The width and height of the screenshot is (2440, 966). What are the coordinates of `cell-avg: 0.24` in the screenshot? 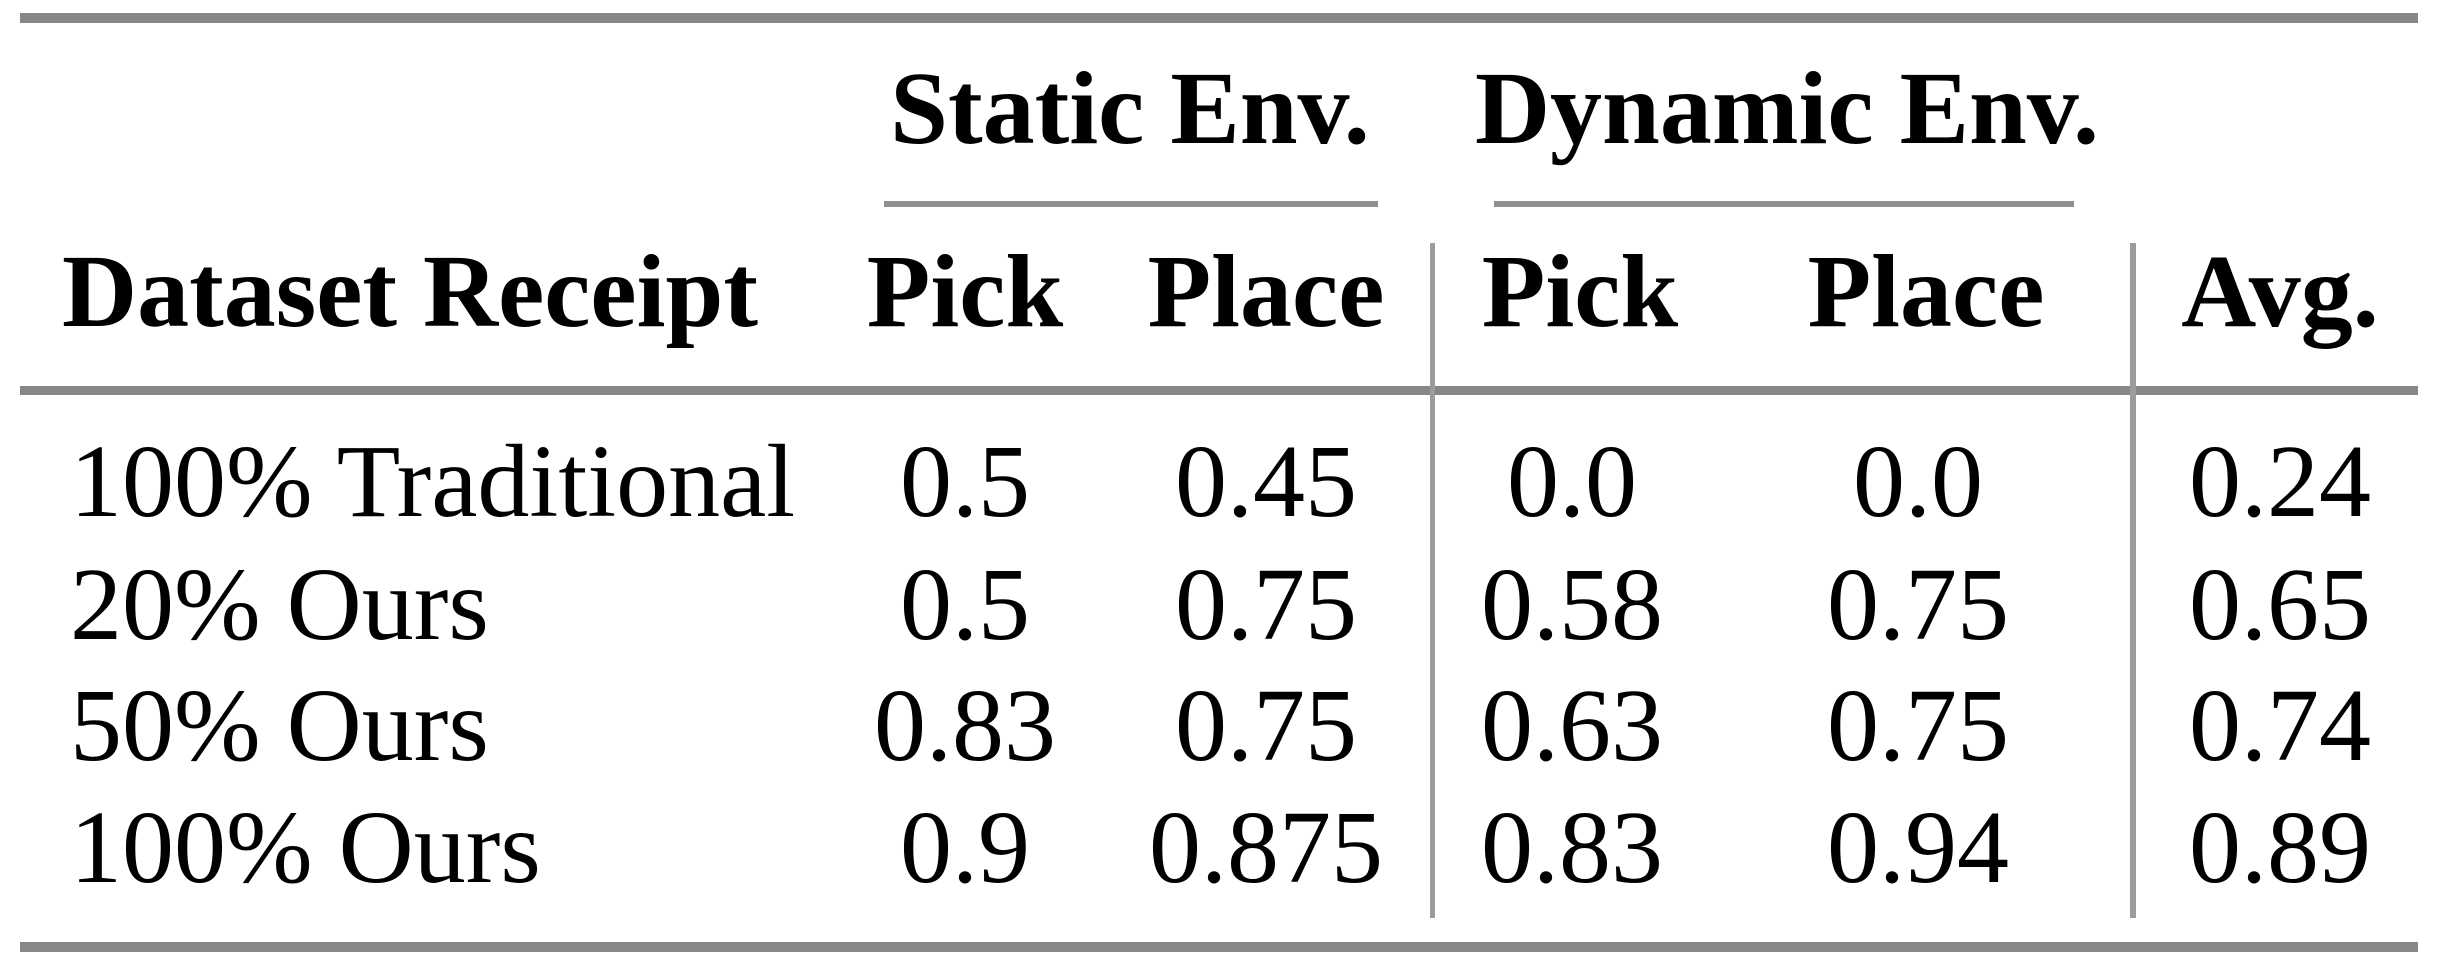 It's located at (2280, 481).